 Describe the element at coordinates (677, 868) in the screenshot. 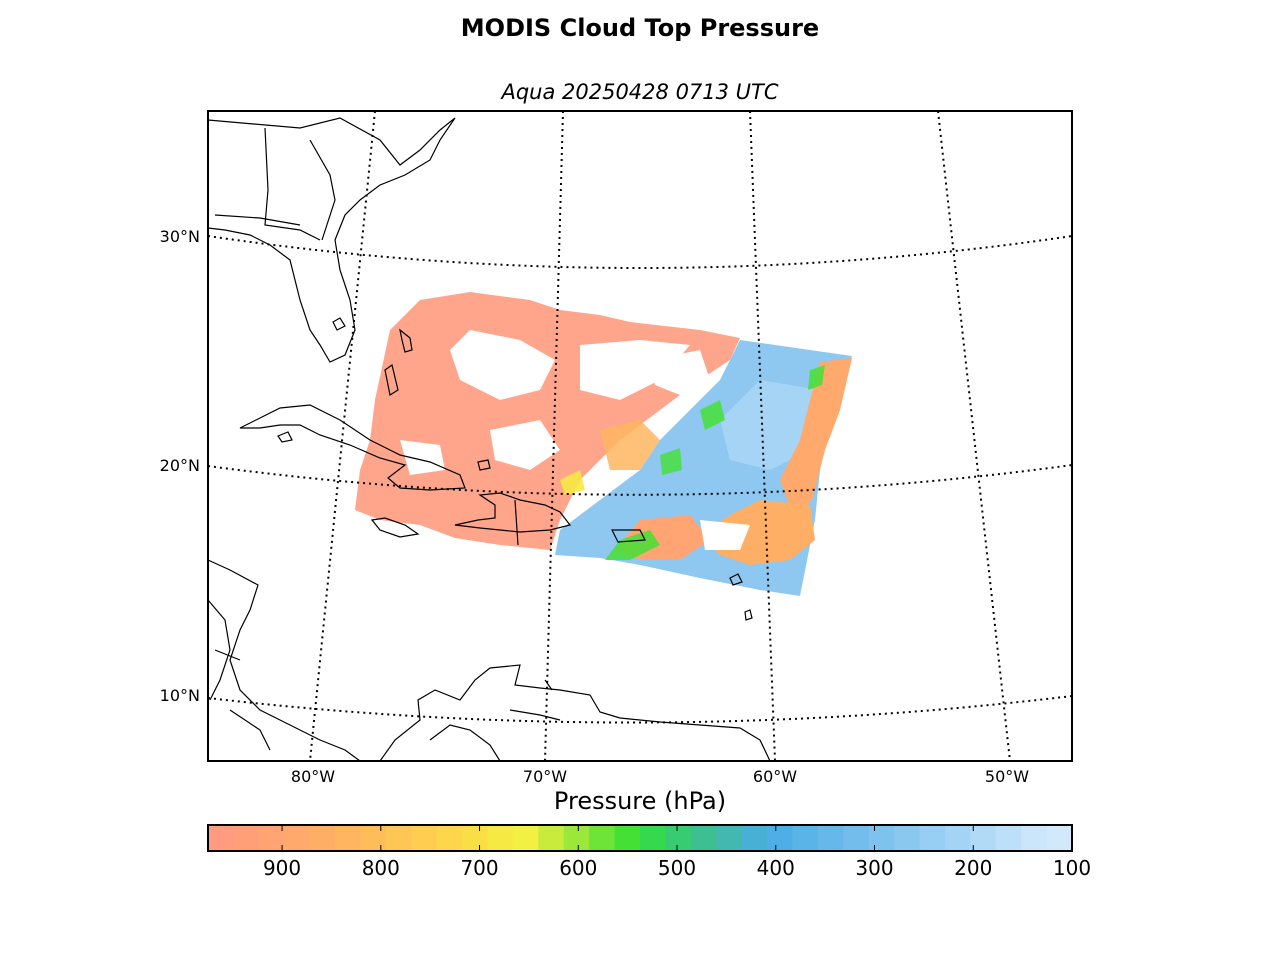

I see `colorbar-tick-label: 500` at that location.